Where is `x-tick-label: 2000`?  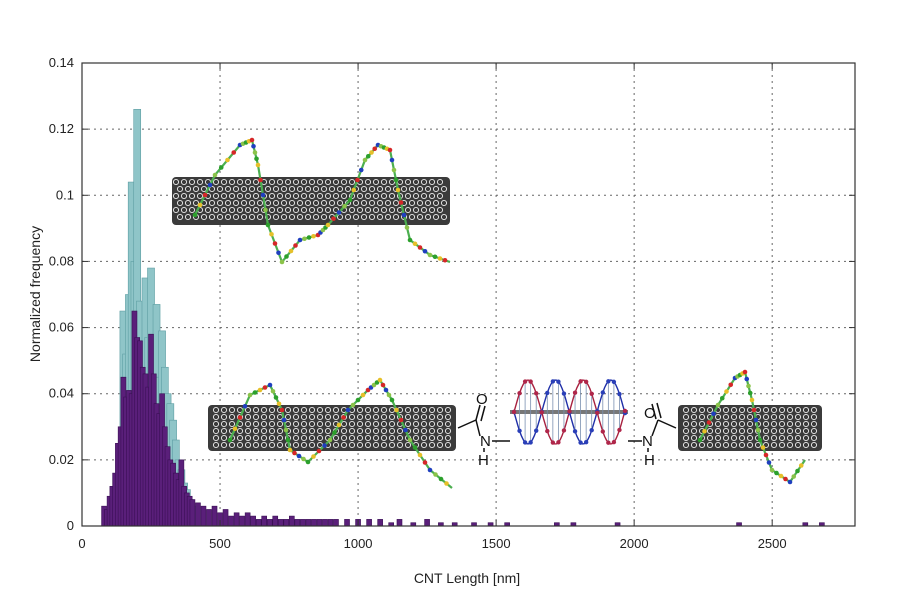
x-tick-label: 2000 is located at coordinates (634, 543).